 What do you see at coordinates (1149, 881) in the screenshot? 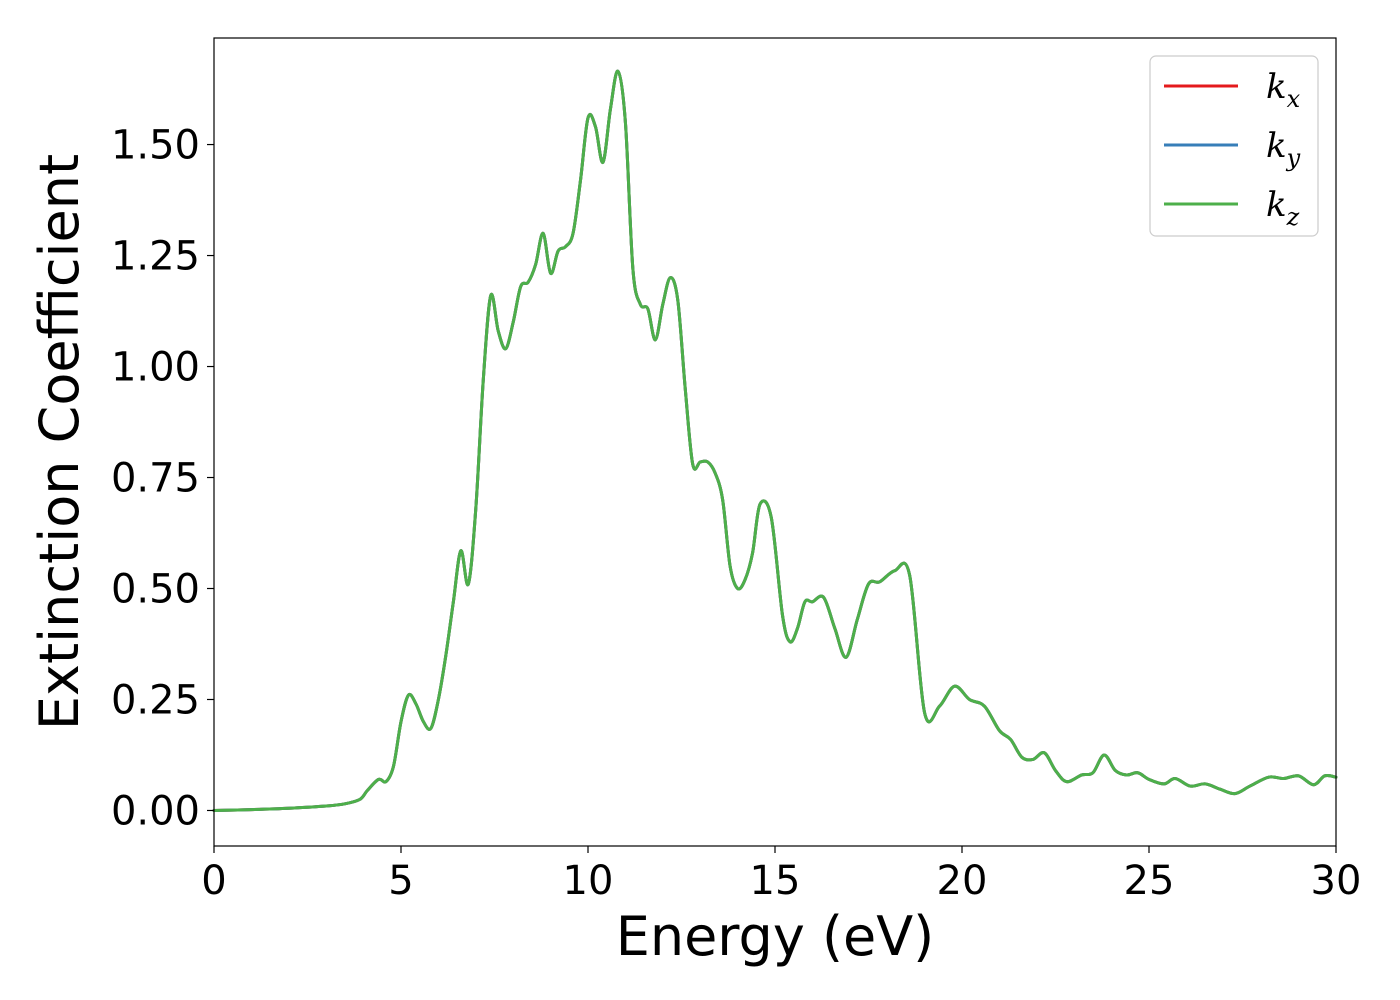
I see `x-tick-label: 25` at bounding box center [1149, 881].